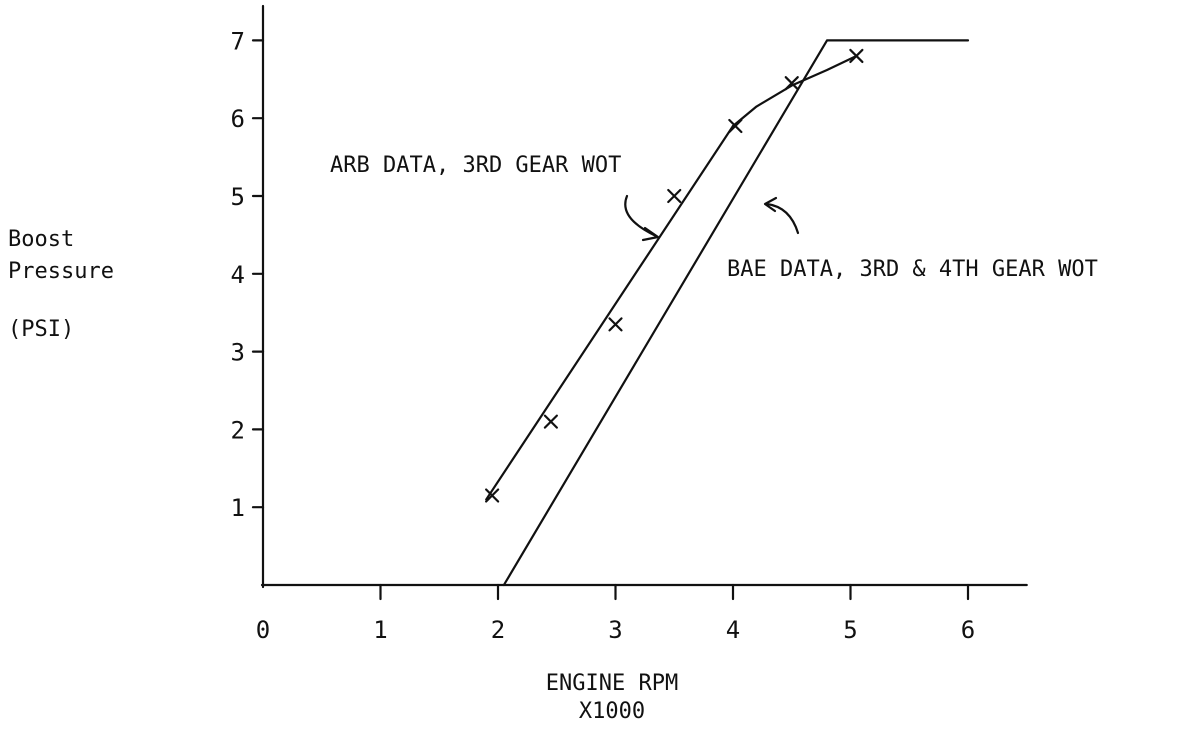 The image size is (1185, 744). Describe the element at coordinates (41, 239) in the screenshot. I see `y-axis-title-line-1: Boost` at that location.